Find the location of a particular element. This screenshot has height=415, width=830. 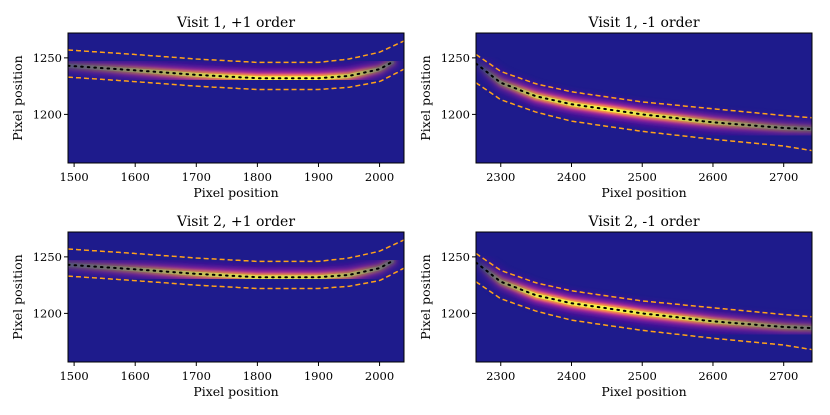

panel-title: Visit 1, -1 order is located at coordinates (643, 23).